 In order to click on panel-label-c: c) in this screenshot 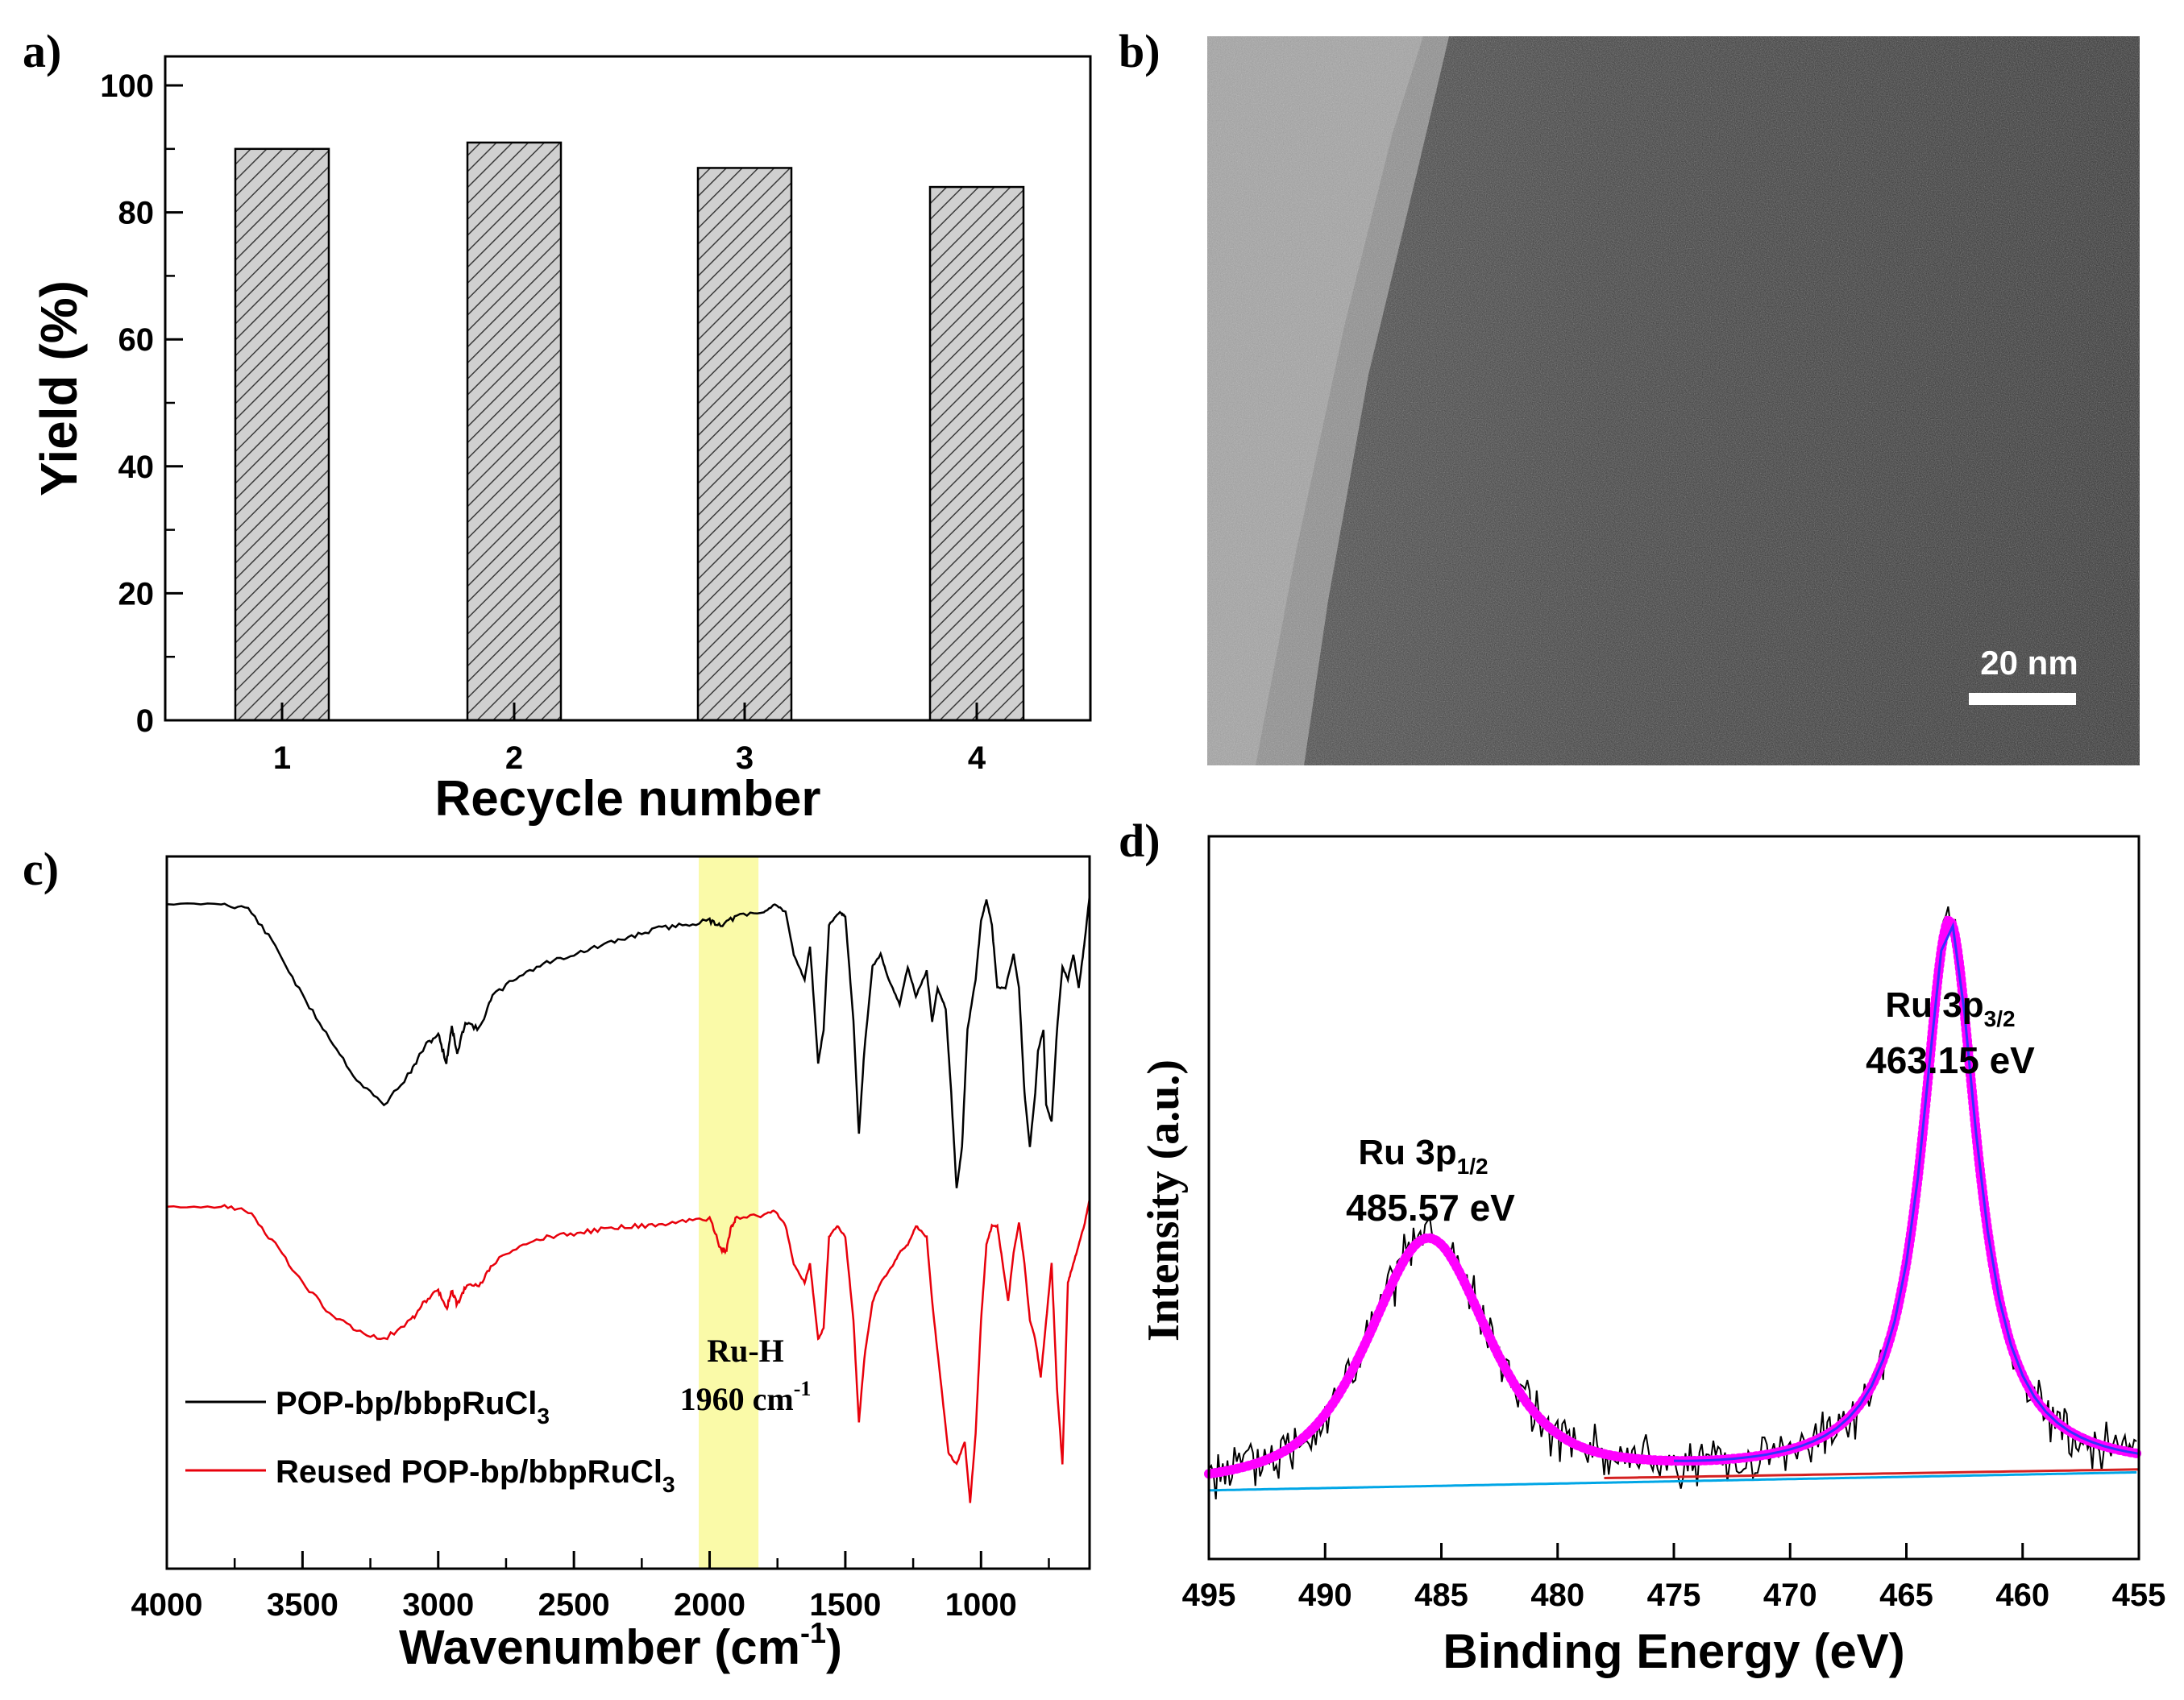, I will do `click(41, 869)`.